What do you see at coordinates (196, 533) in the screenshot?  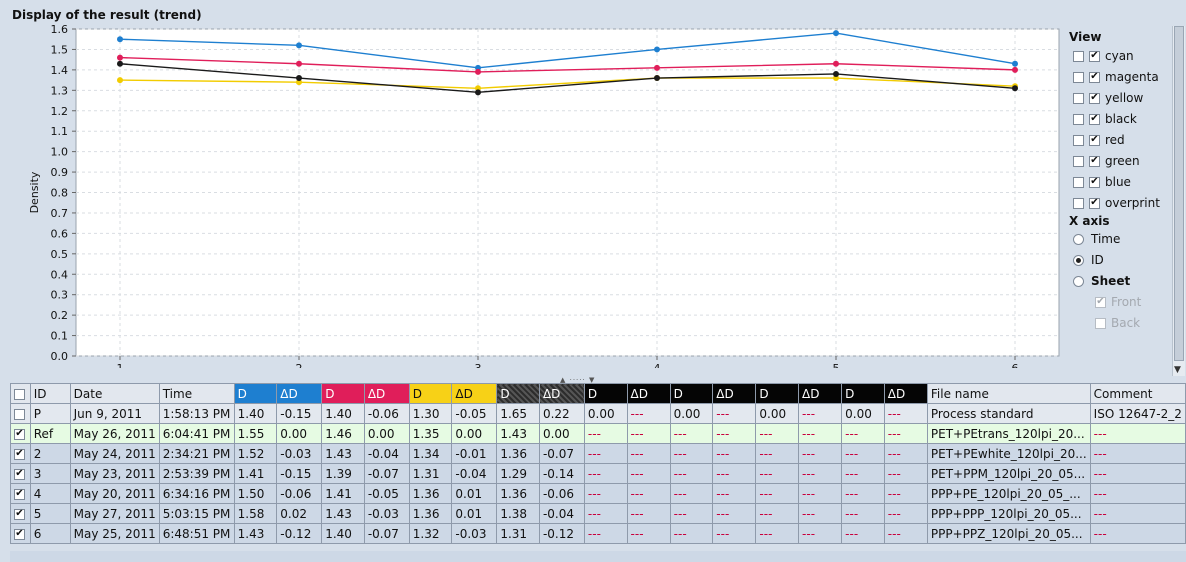 I see `cell-time: 6:48:51 PM` at bounding box center [196, 533].